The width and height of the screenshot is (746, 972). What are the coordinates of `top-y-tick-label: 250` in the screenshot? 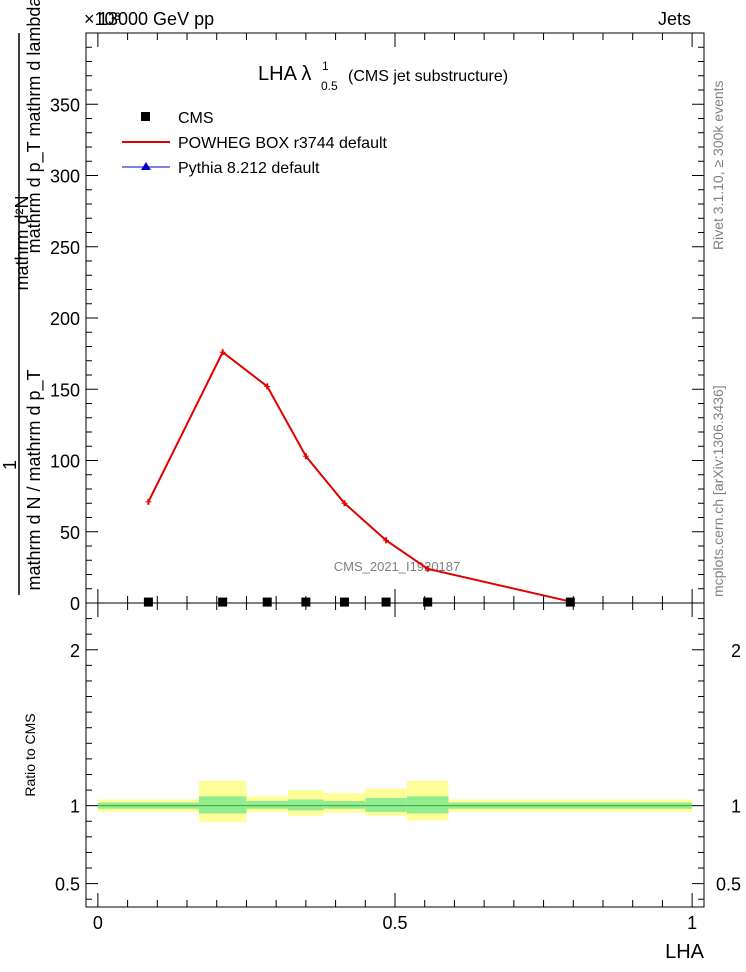 It's located at (65, 248).